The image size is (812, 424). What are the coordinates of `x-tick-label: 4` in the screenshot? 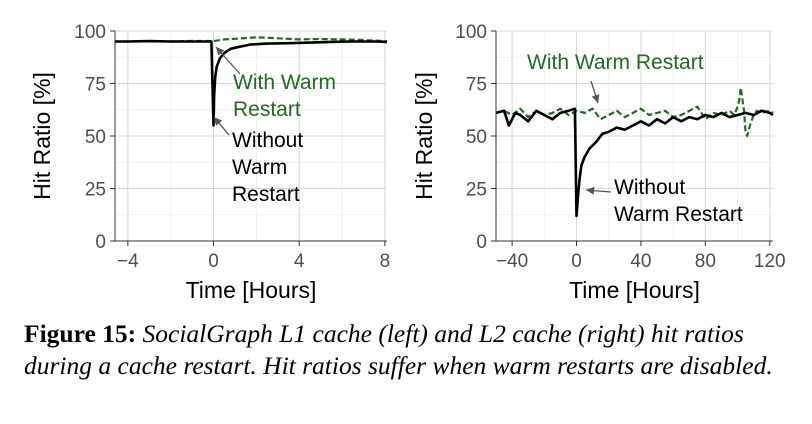 It's located at (299, 261).